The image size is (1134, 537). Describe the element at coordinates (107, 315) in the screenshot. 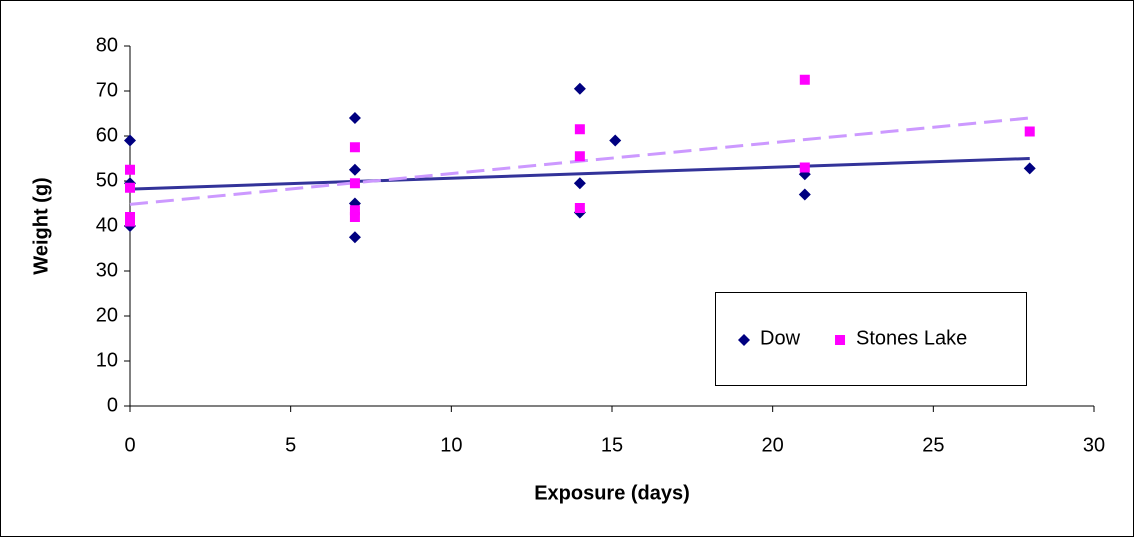

I see `y-tick-label: 20` at that location.